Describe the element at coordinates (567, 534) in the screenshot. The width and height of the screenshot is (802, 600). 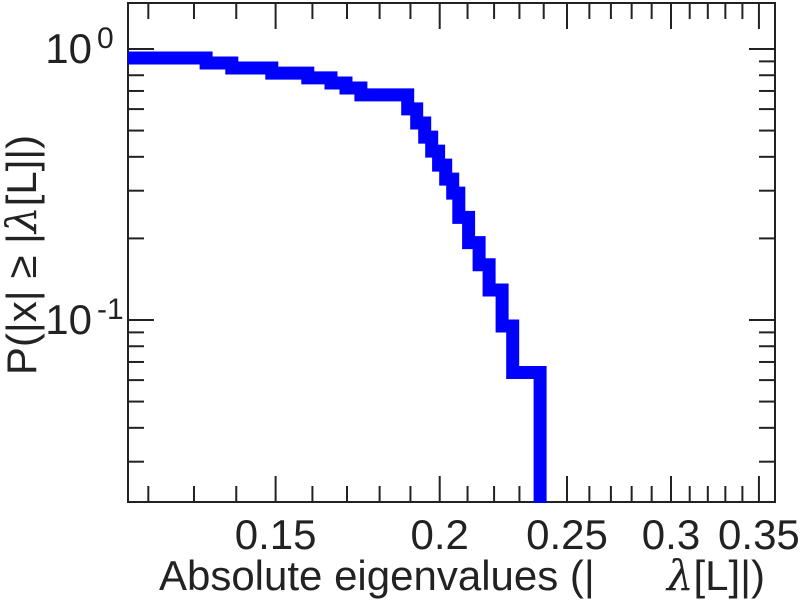
I see `x-tick-label: 0.25` at that location.